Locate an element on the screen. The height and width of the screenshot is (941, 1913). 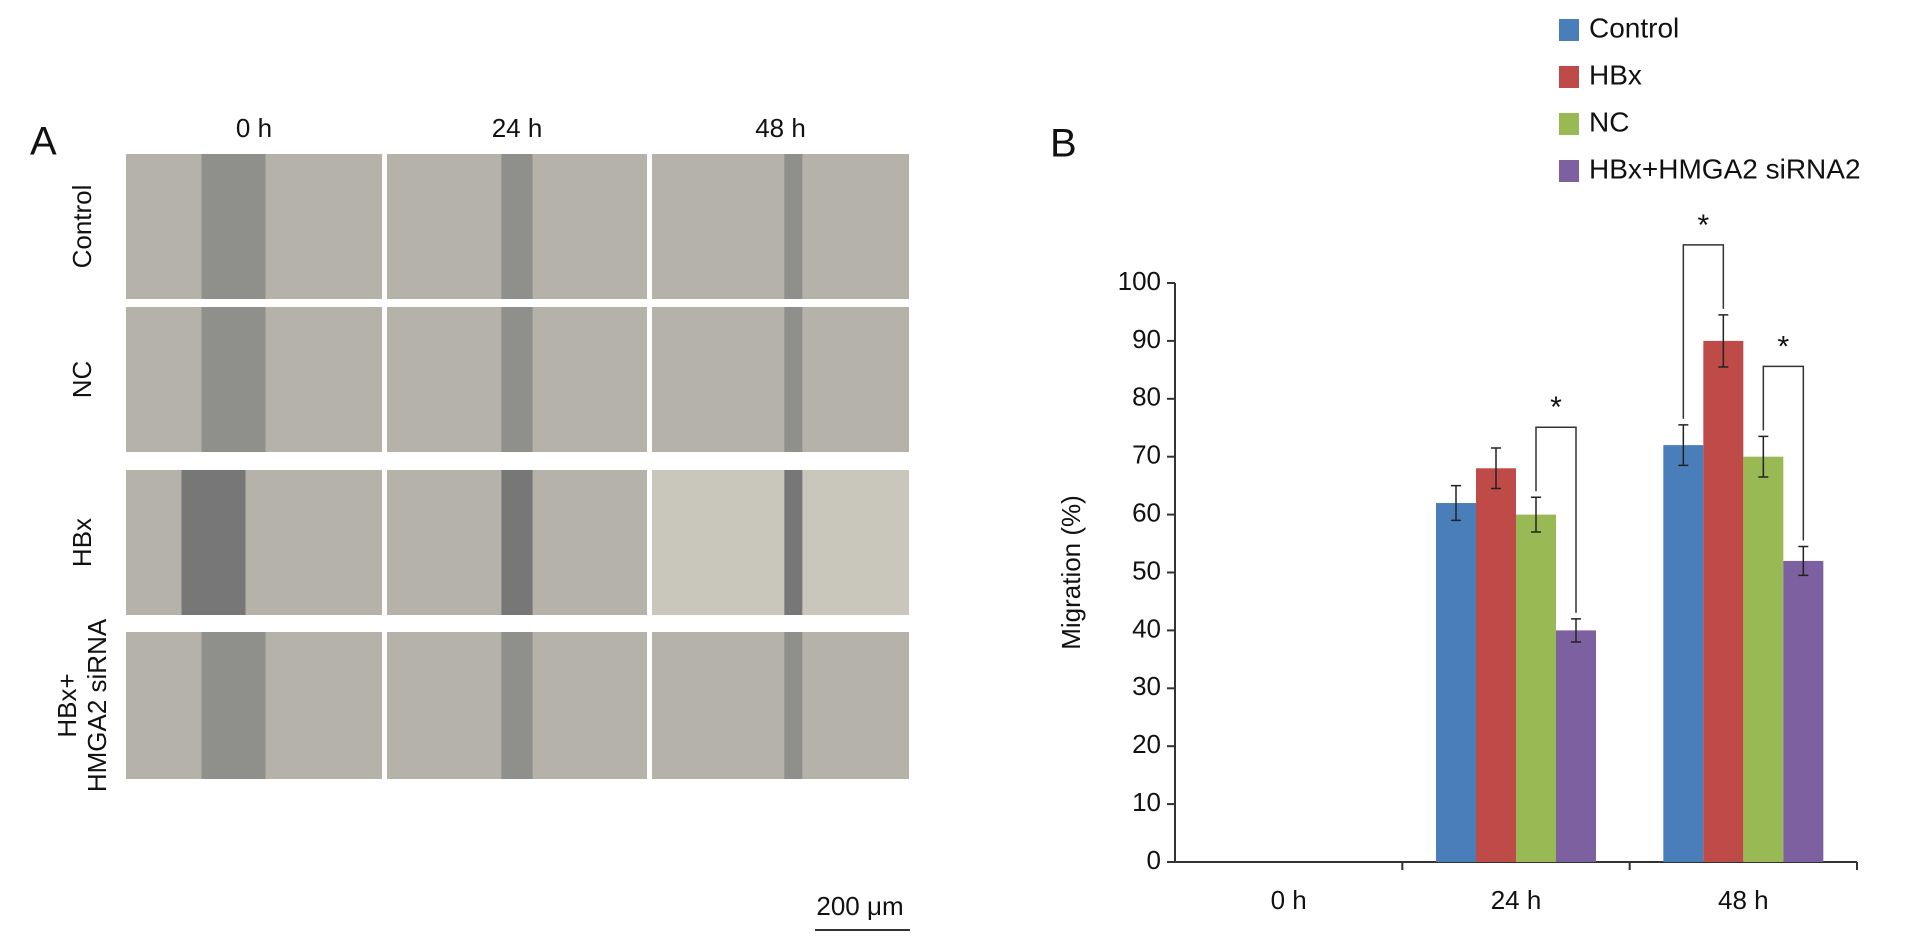
y-tick-label: 40 is located at coordinates (1146, 628).